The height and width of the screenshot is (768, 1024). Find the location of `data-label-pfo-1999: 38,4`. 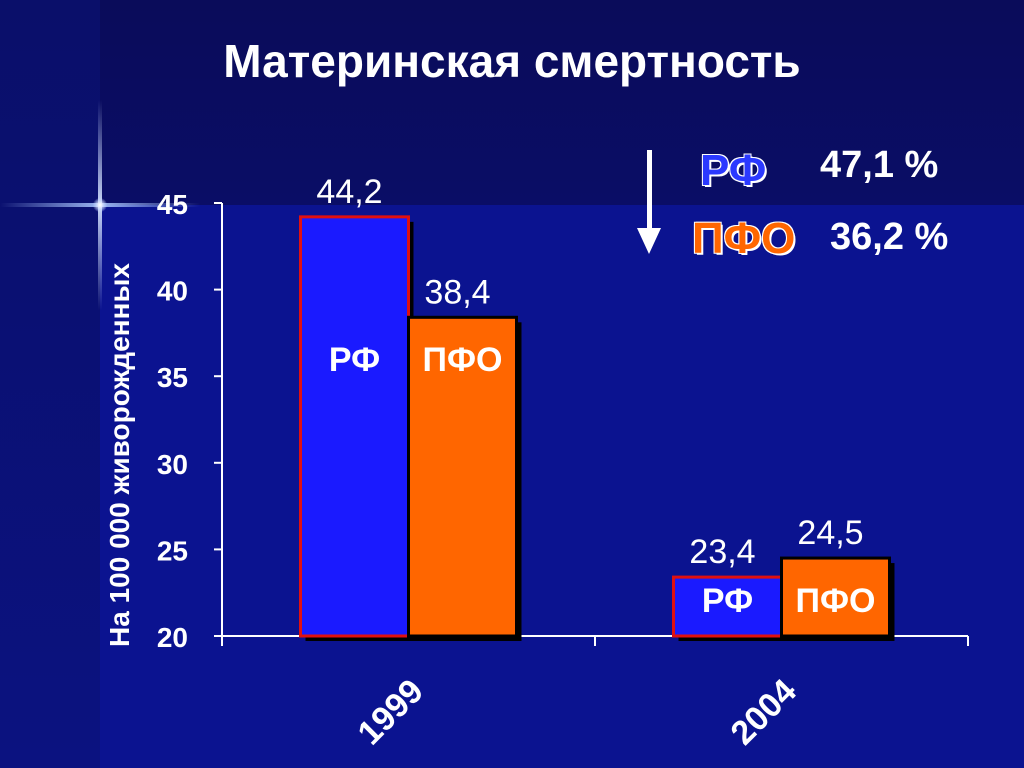

data-label-pfo-1999: 38,4 is located at coordinates (457, 292).